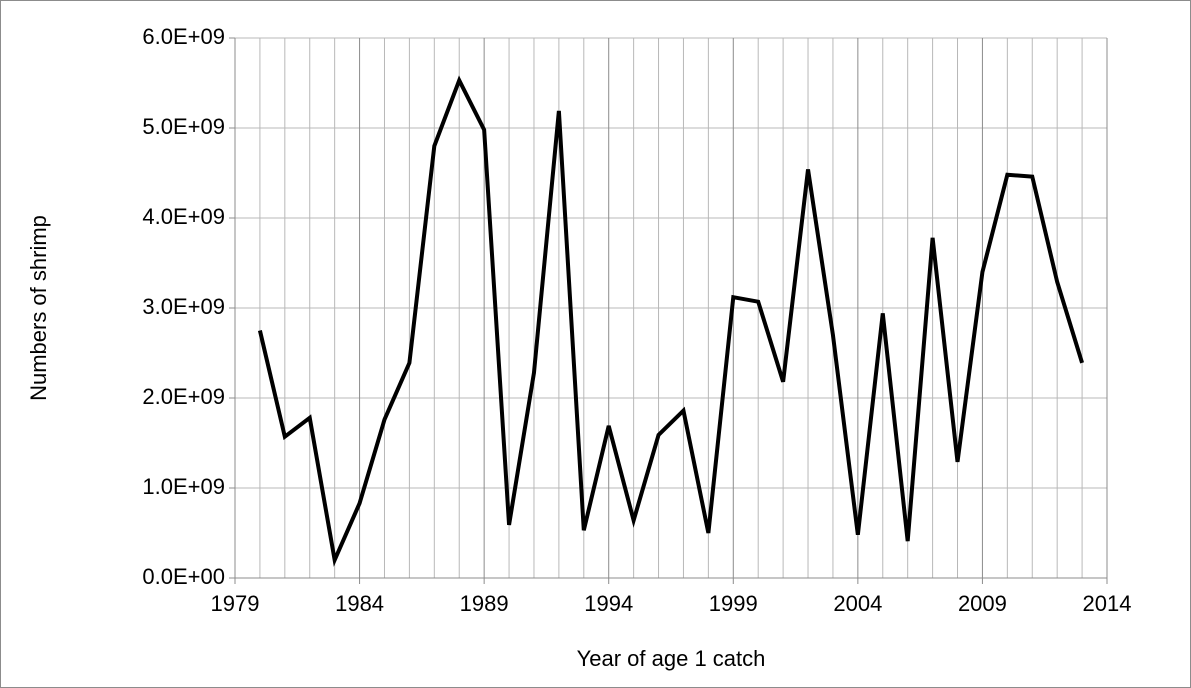 The width and height of the screenshot is (1191, 688). What do you see at coordinates (857, 603) in the screenshot?
I see `x-tick-label: 2004` at bounding box center [857, 603].